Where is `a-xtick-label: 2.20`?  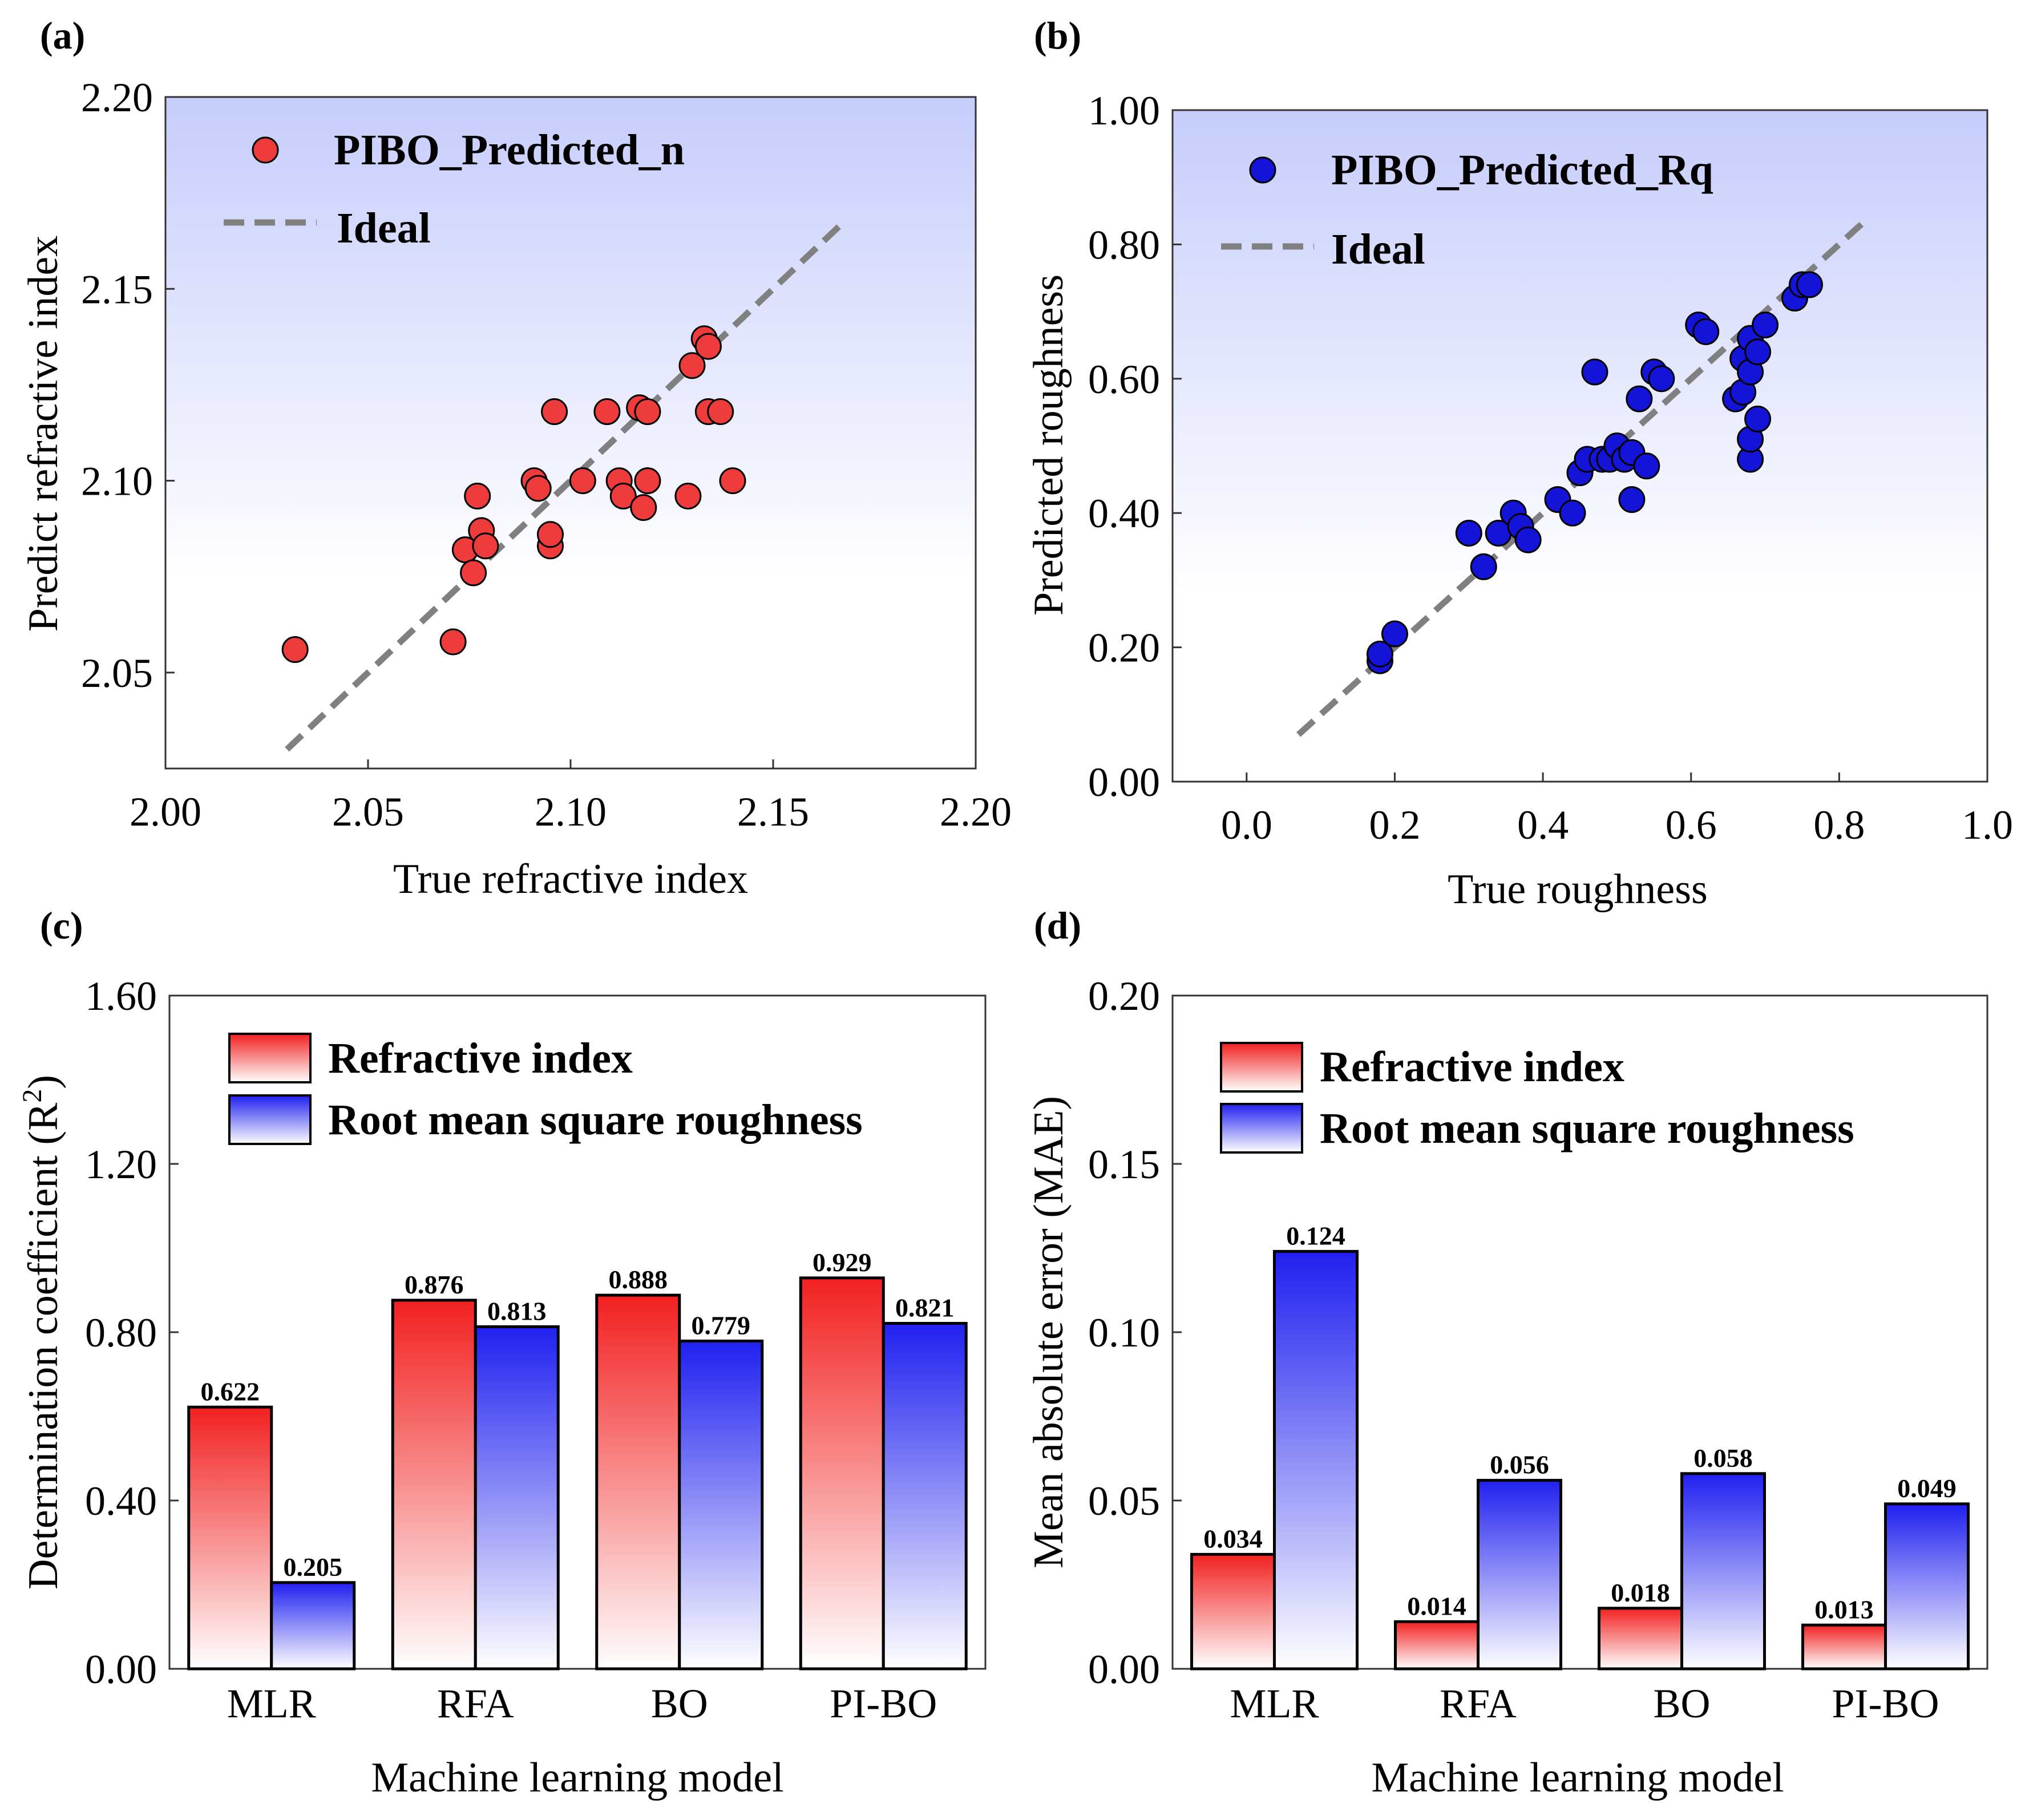 a-xtick-label: 2.20 is located at coordinates (976, 812).